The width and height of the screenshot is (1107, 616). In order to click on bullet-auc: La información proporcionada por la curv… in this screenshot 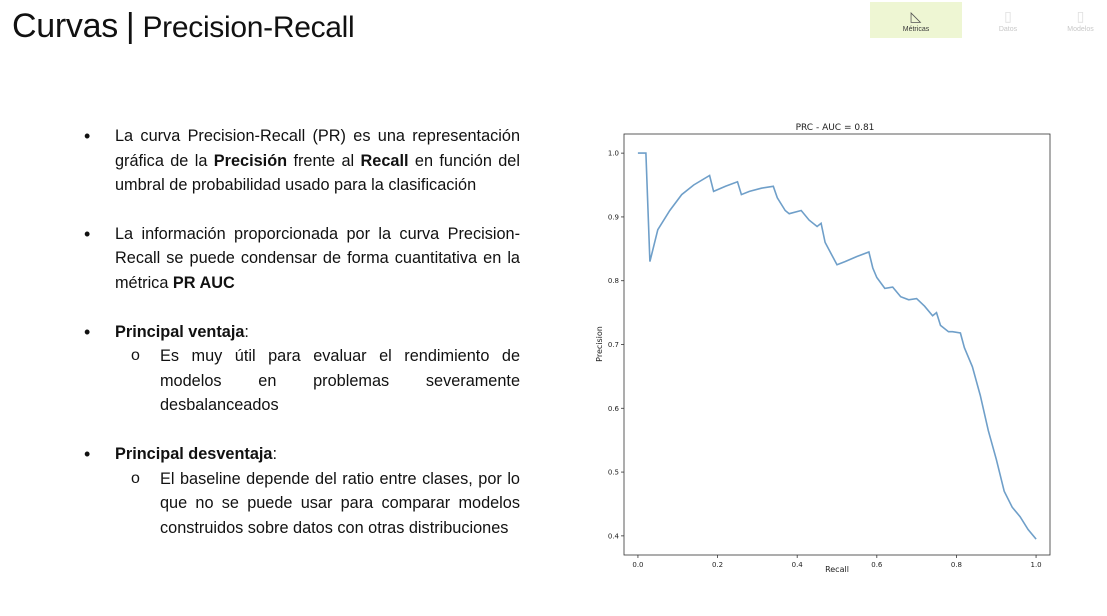, I will do `click(302, 259)`.